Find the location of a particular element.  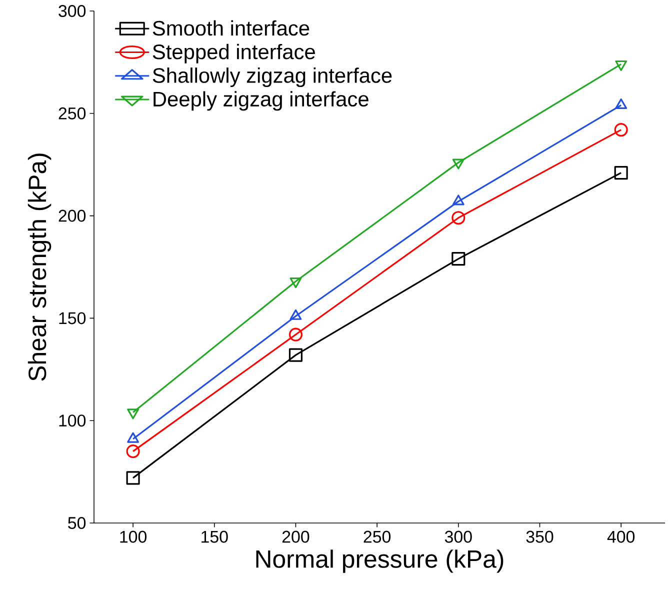

x-tick-label: 100 is located at coordinates (133, 536).